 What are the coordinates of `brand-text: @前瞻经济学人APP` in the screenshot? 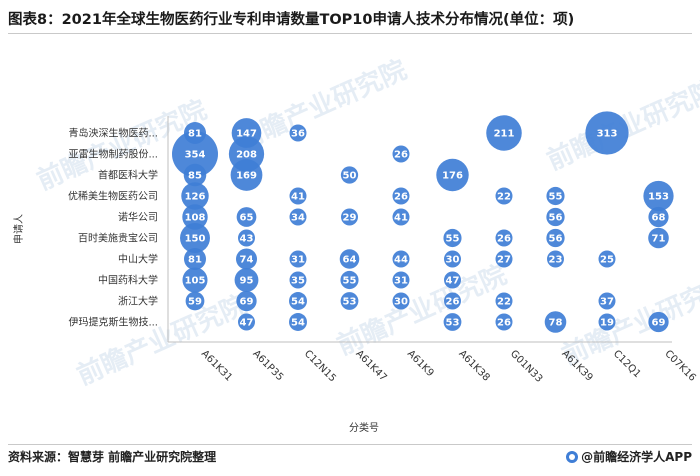 It's located at (636, 457).